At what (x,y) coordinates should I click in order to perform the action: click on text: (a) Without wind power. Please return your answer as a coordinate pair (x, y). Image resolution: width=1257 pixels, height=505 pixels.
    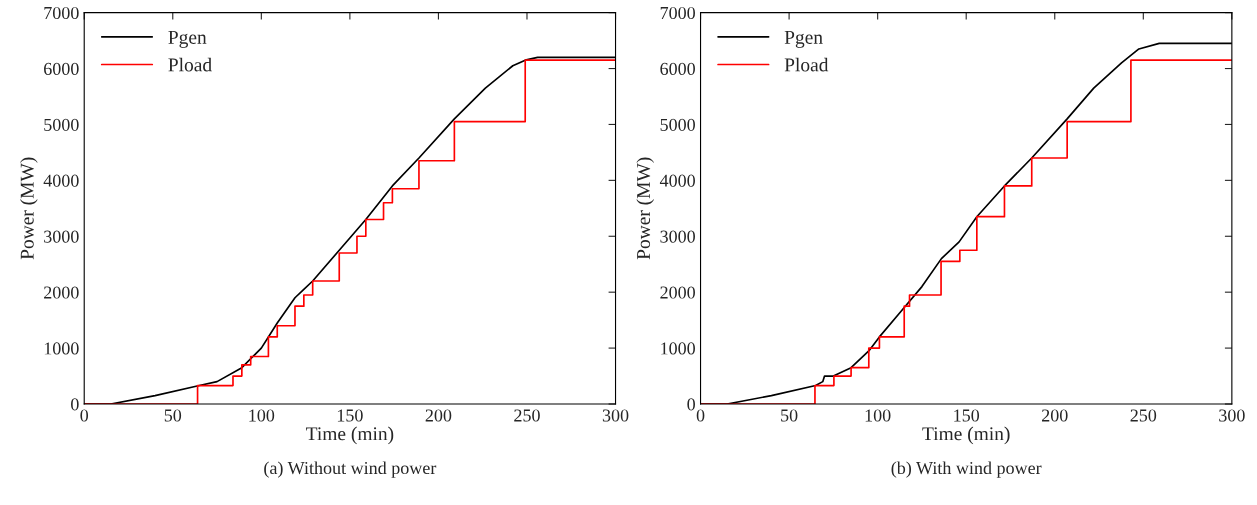
    Looking at the image, I should click on (350, 469).